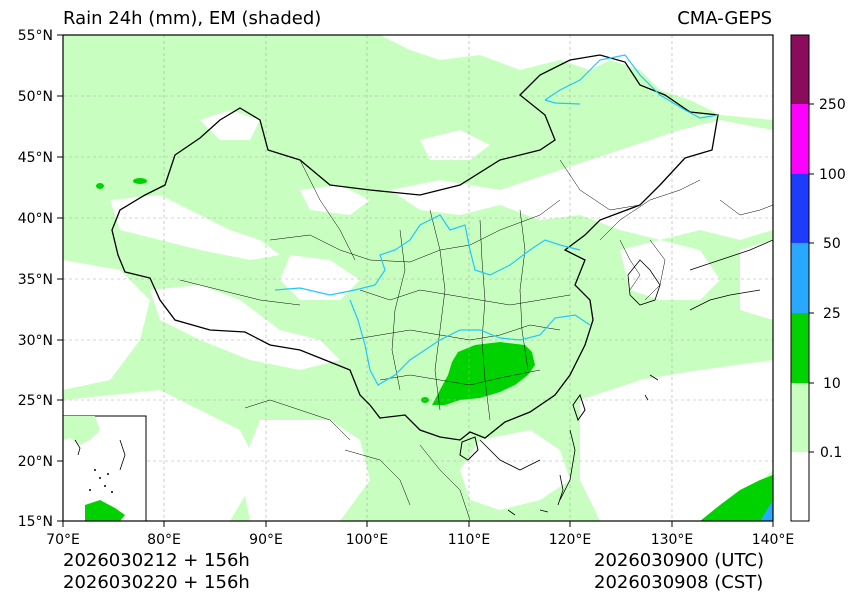  What do you see at coordinates (832, 384) in the screenshot?
I see `colorbar-label: 10` at bounding box center [832, 384].